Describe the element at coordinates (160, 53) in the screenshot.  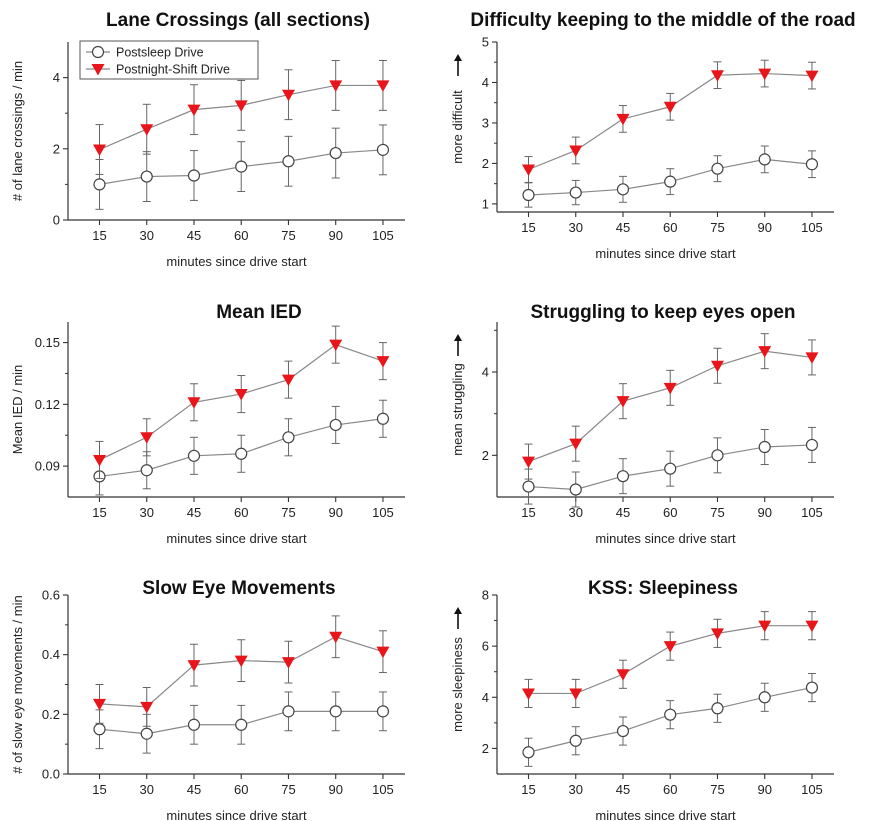
I see `legend-label: Postsleep Drive` at that location.